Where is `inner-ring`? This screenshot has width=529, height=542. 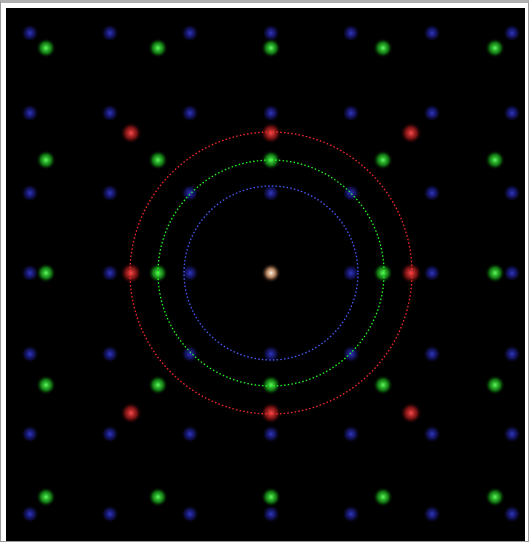 inner-ring is located at coordinates (271, 273).